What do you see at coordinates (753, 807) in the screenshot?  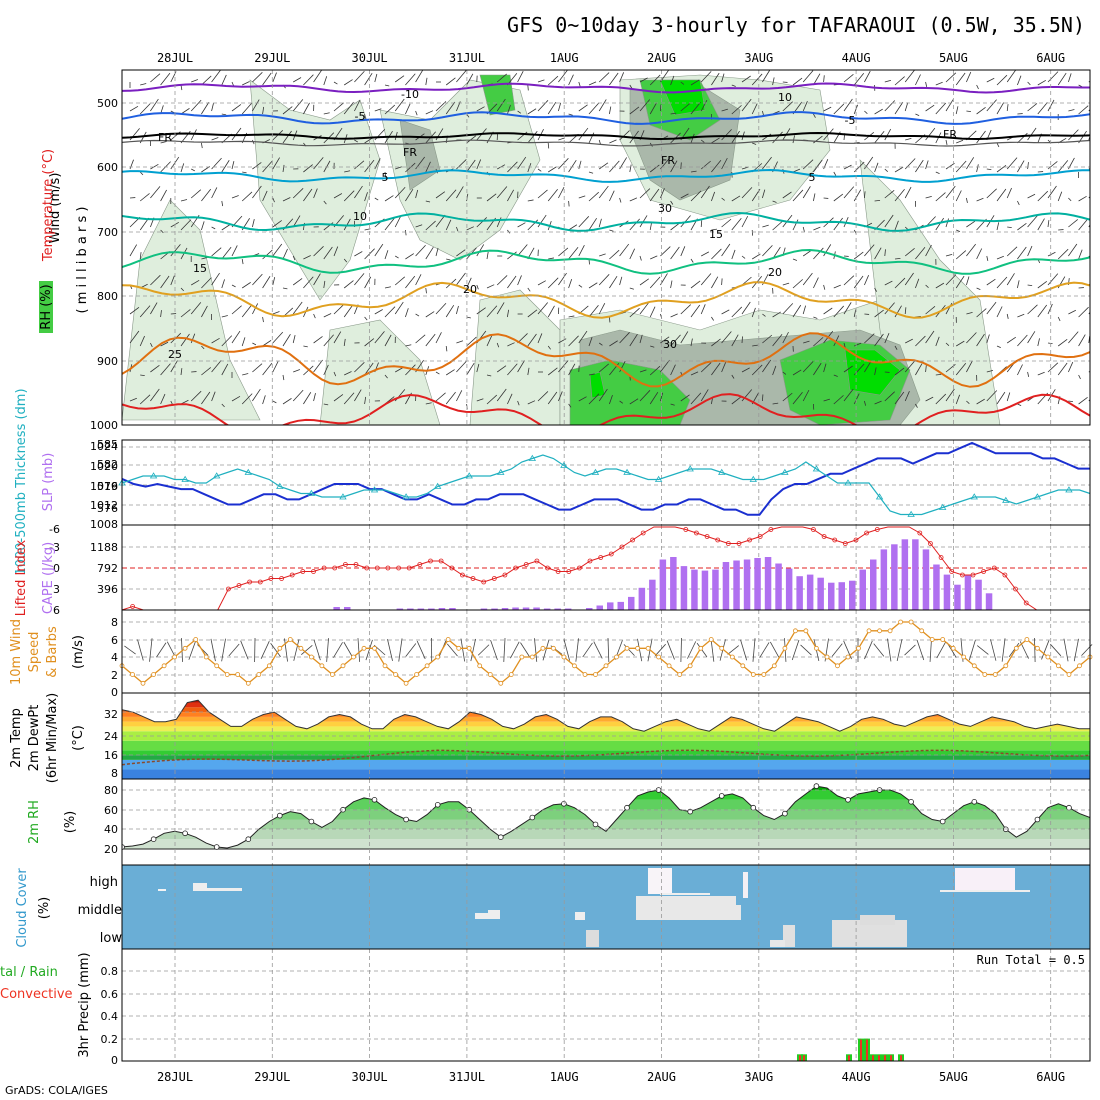 I see `rh-marker` at bounding box center [753, 807].